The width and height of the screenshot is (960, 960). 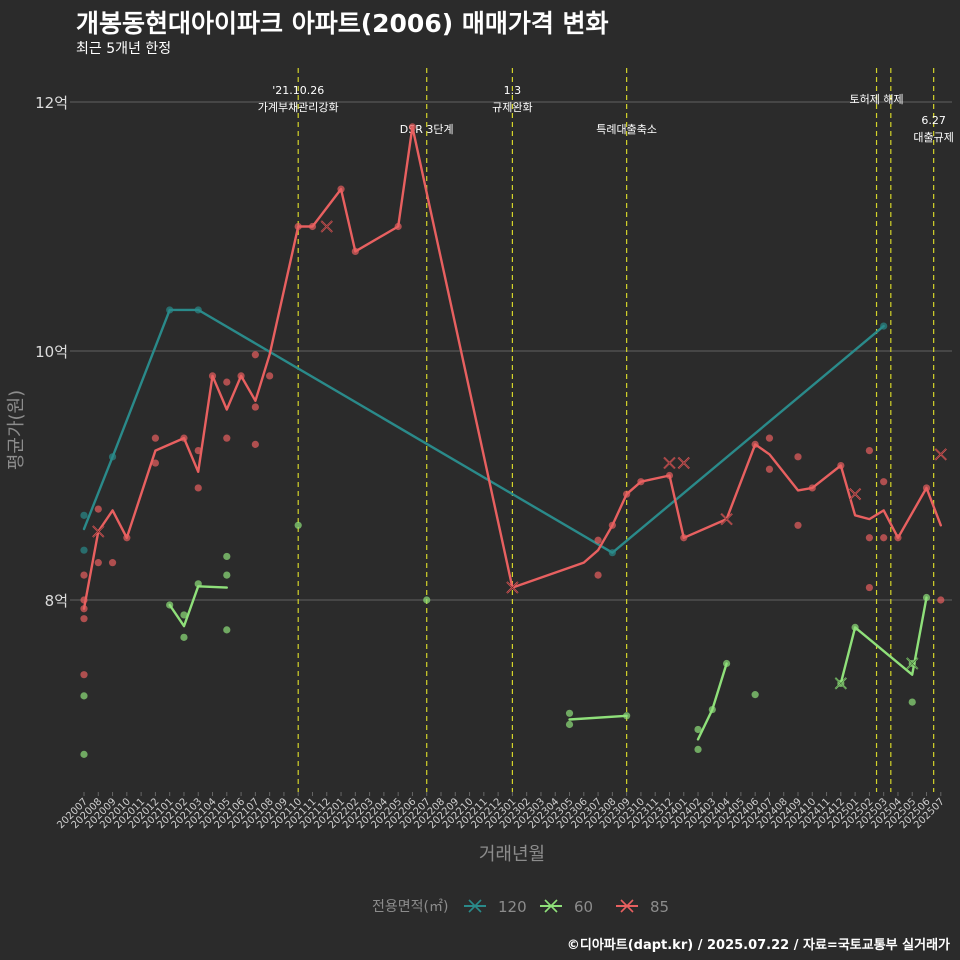 I want to click on legend: 전용면적(㎡) 120 60 85, so click(x=520, y=907).